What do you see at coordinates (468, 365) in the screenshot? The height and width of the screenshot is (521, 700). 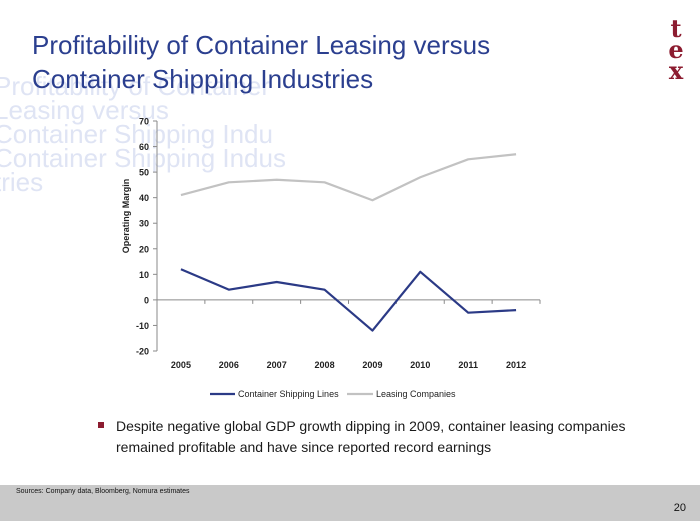 I see `x-tick-label: 2011` at bounding box center [468, 365].